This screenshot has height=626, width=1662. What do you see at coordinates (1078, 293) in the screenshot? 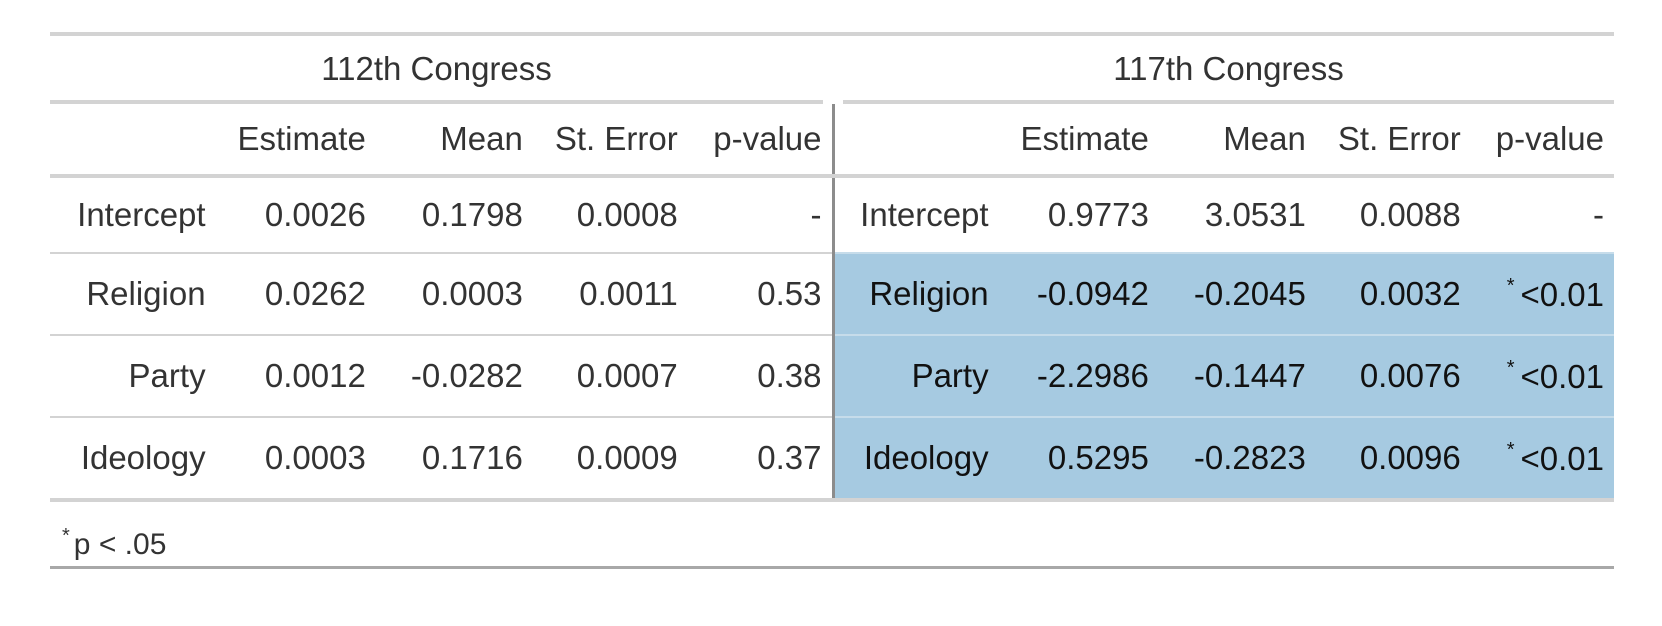
I see `estimate-cell: -0.0942` at bounding box center [1078, 293].